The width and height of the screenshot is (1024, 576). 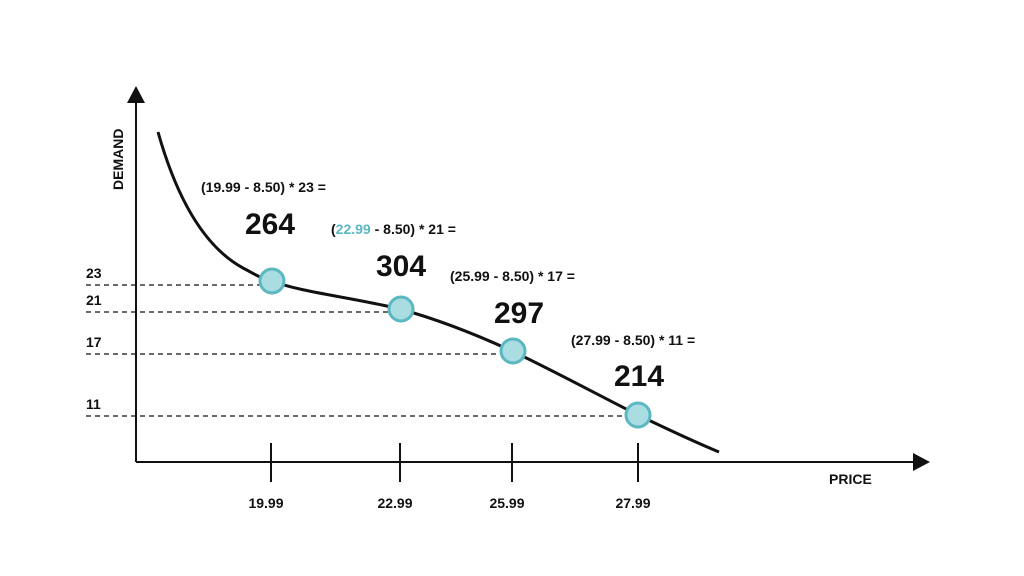 What do you see at coordinates (265, 503) in the screenshot?
I see `x-tick-label: 19.99` at bounding box center [265, 503].